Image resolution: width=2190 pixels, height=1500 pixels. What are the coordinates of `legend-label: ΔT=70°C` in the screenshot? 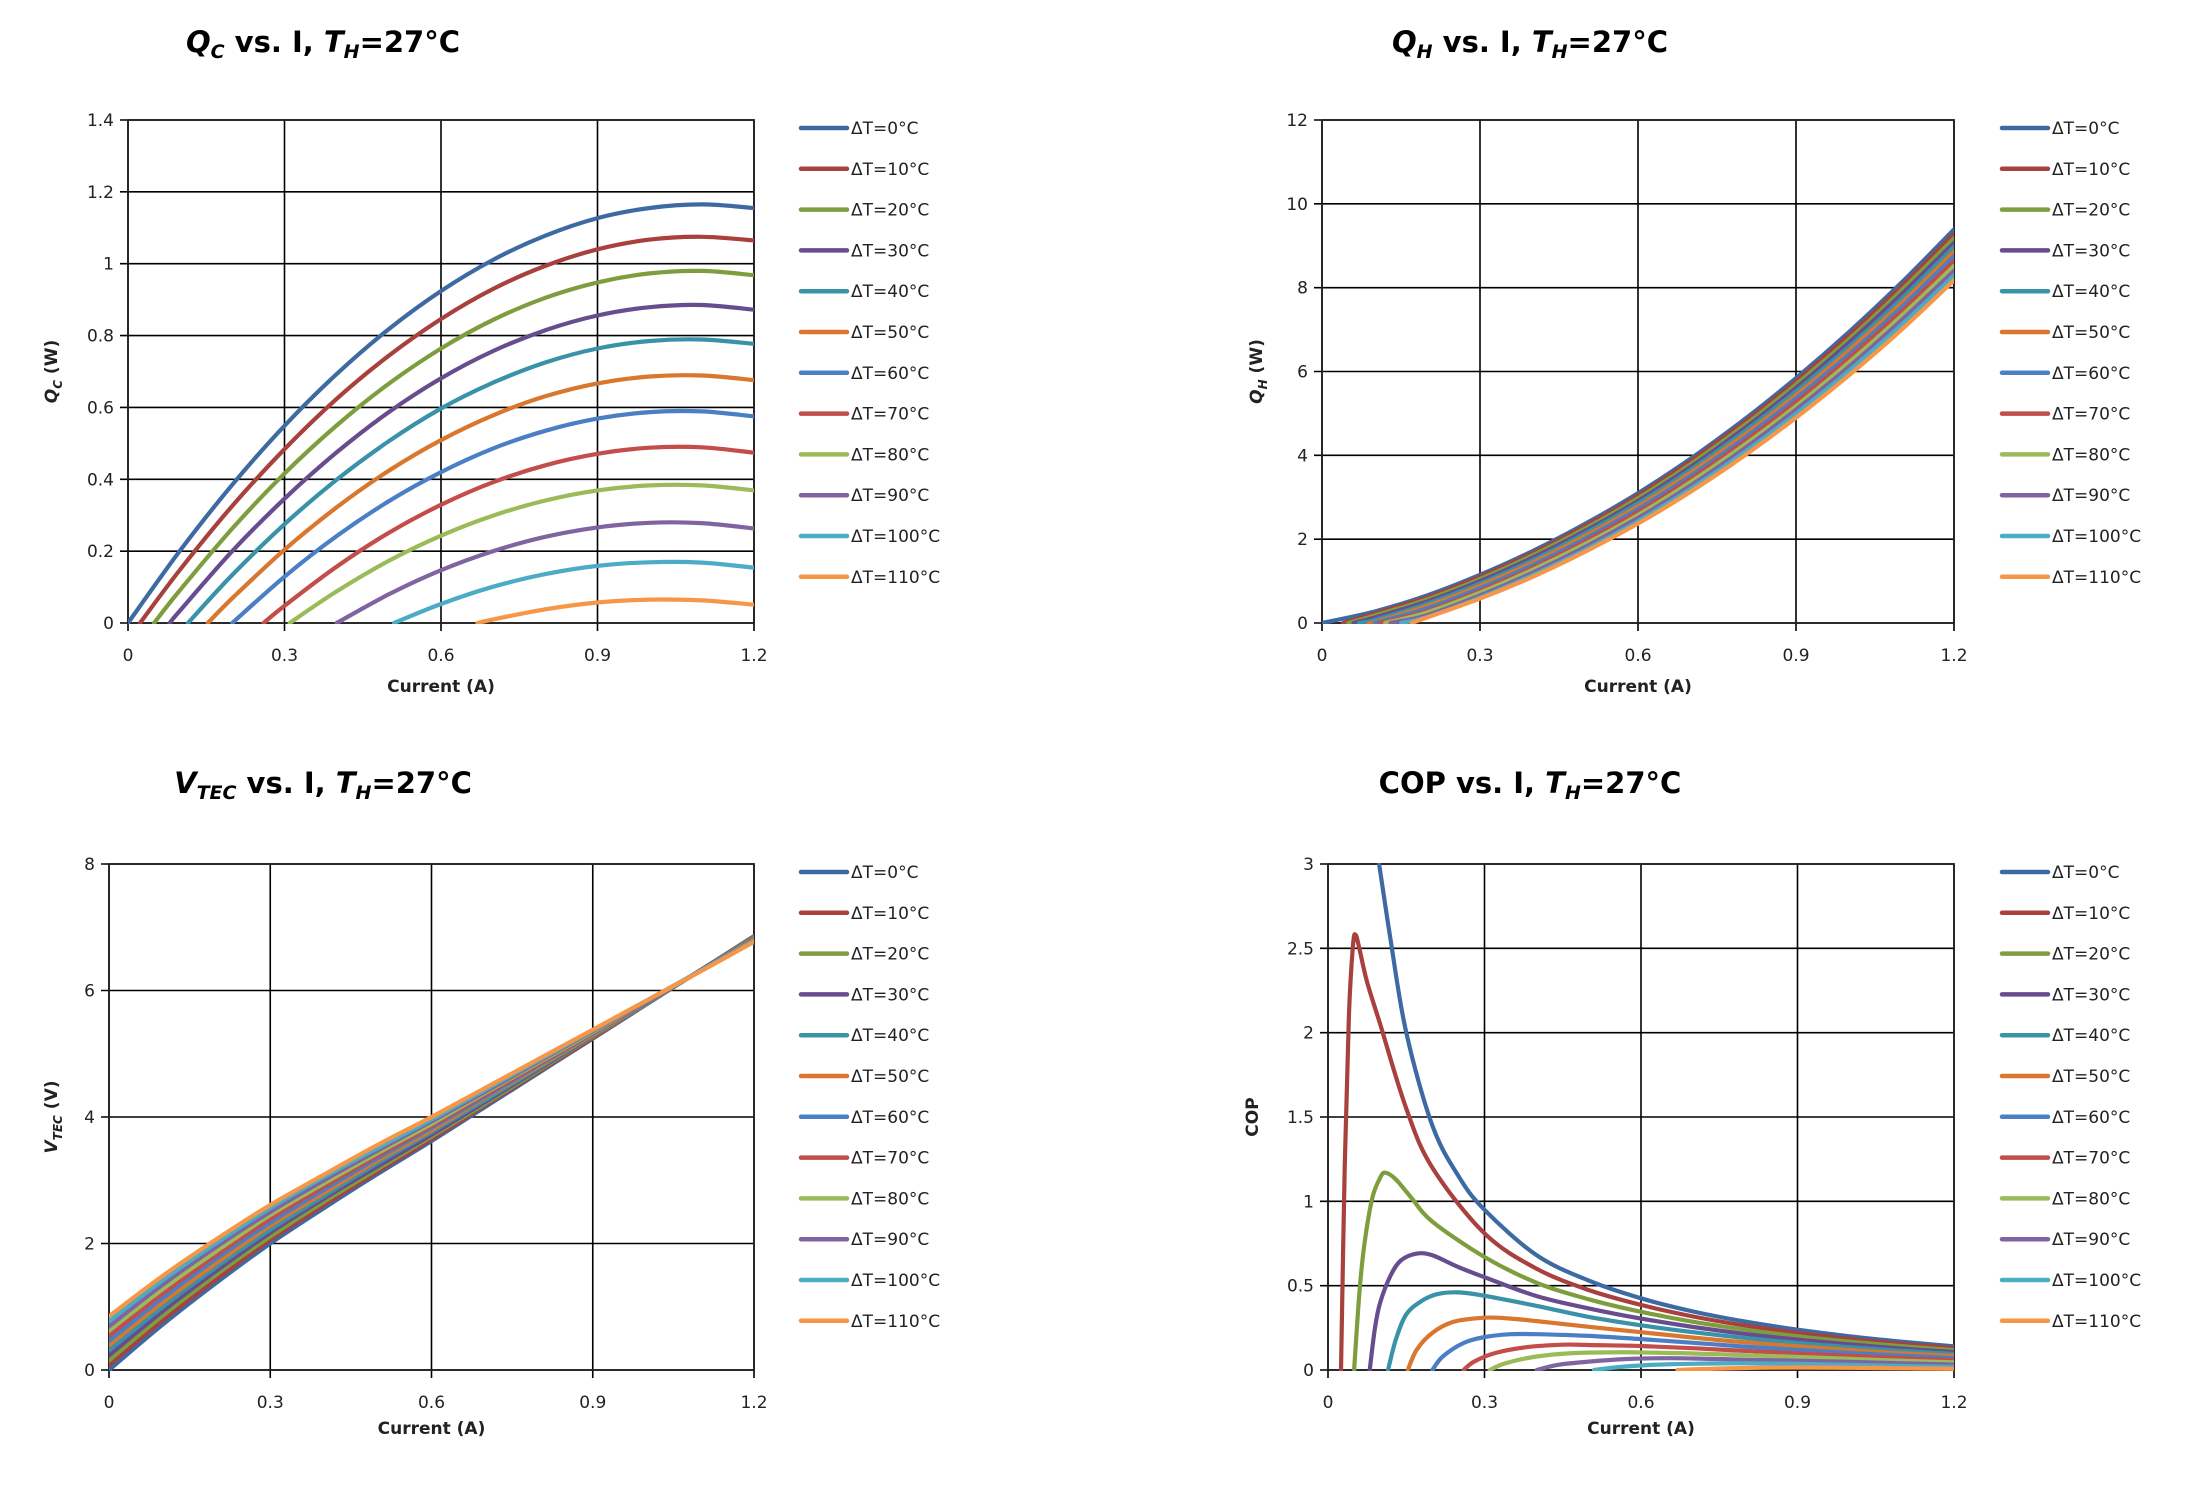 It's located at (2091, 1159).